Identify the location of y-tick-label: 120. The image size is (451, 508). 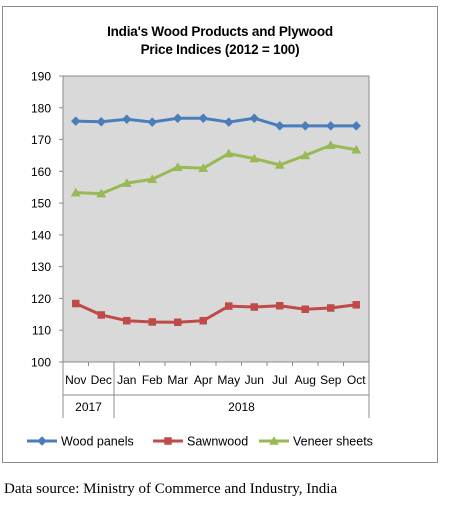
(41, 299).